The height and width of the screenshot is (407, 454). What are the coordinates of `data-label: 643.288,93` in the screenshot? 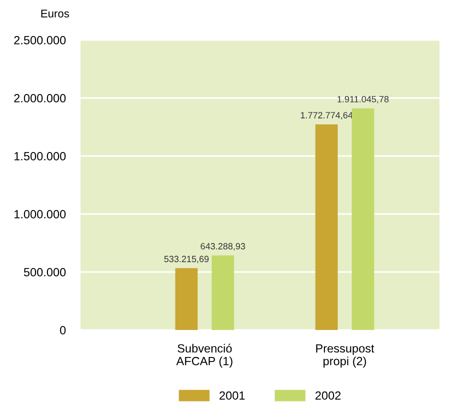 It's located at (223, 246).